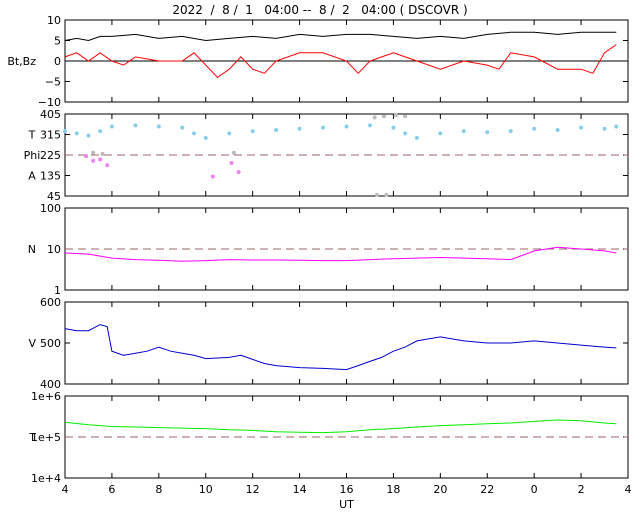 The width and height of the screenshot is (640, 512). I want to click on x-tick-label: 10, so click(206, 489).